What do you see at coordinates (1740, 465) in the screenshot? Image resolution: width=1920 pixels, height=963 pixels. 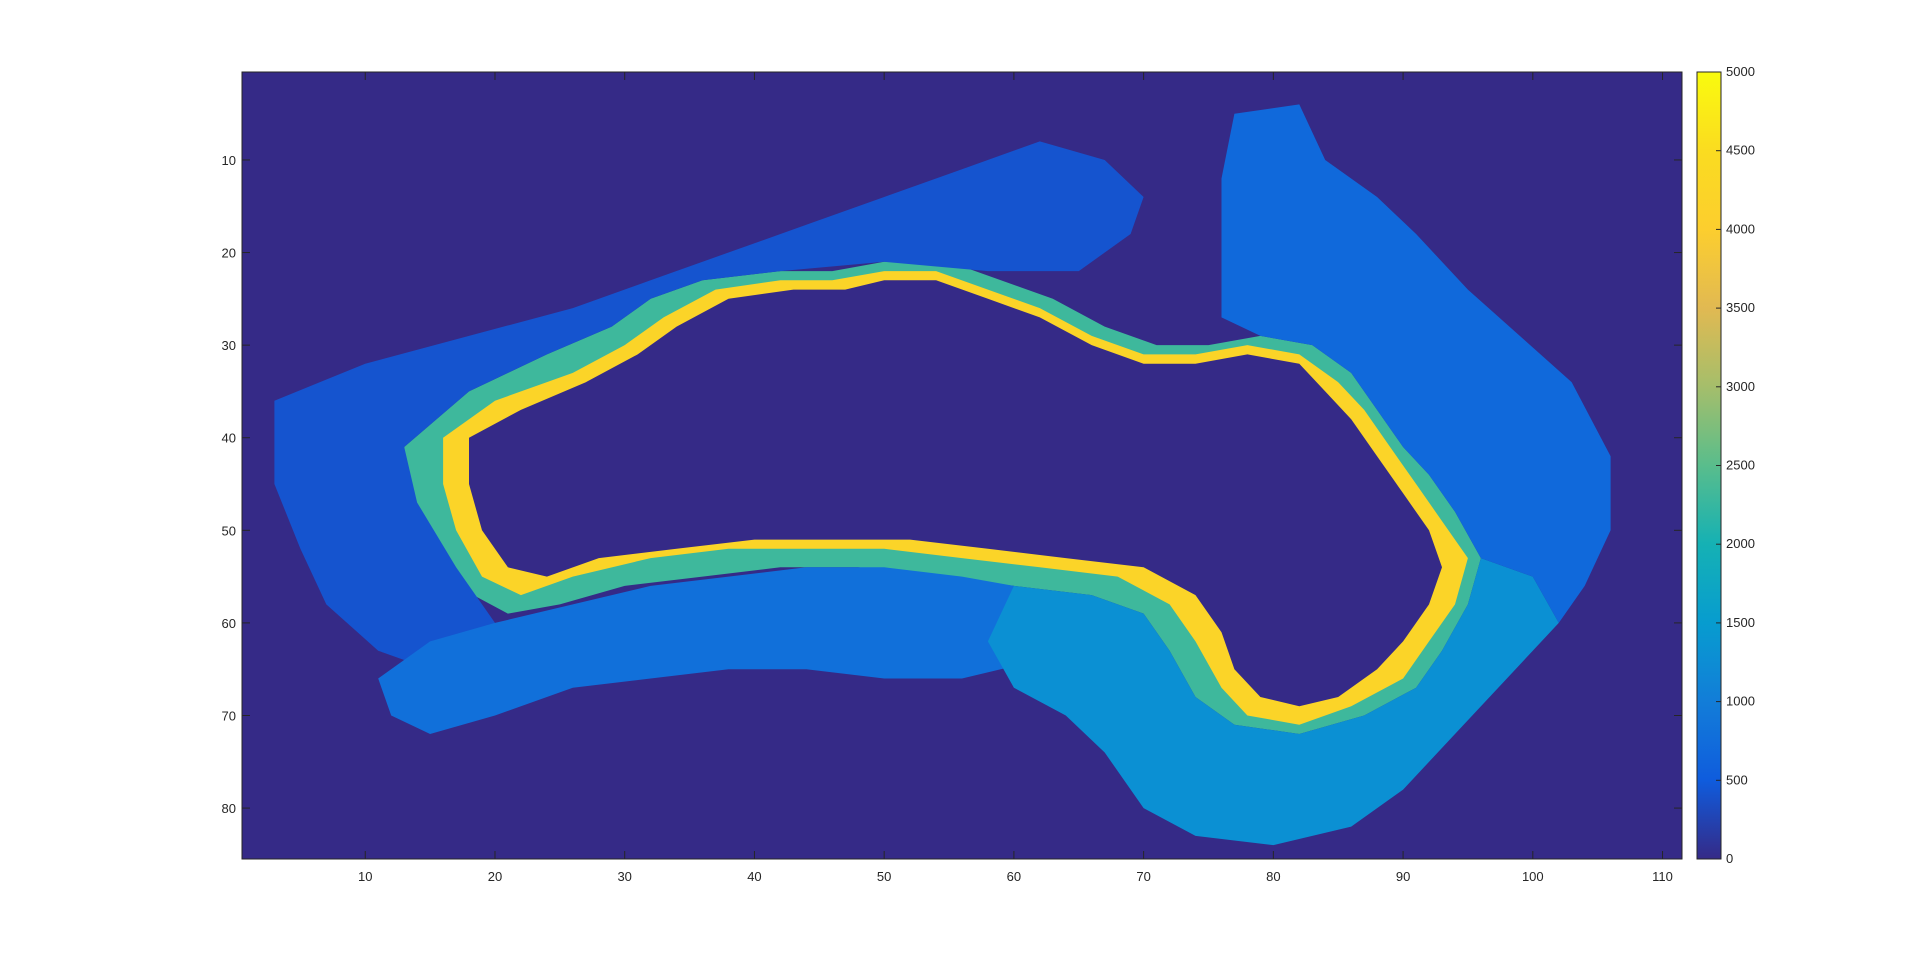 I see `colorbar-tick-label: 2500` at bounding box center [1740, 465].